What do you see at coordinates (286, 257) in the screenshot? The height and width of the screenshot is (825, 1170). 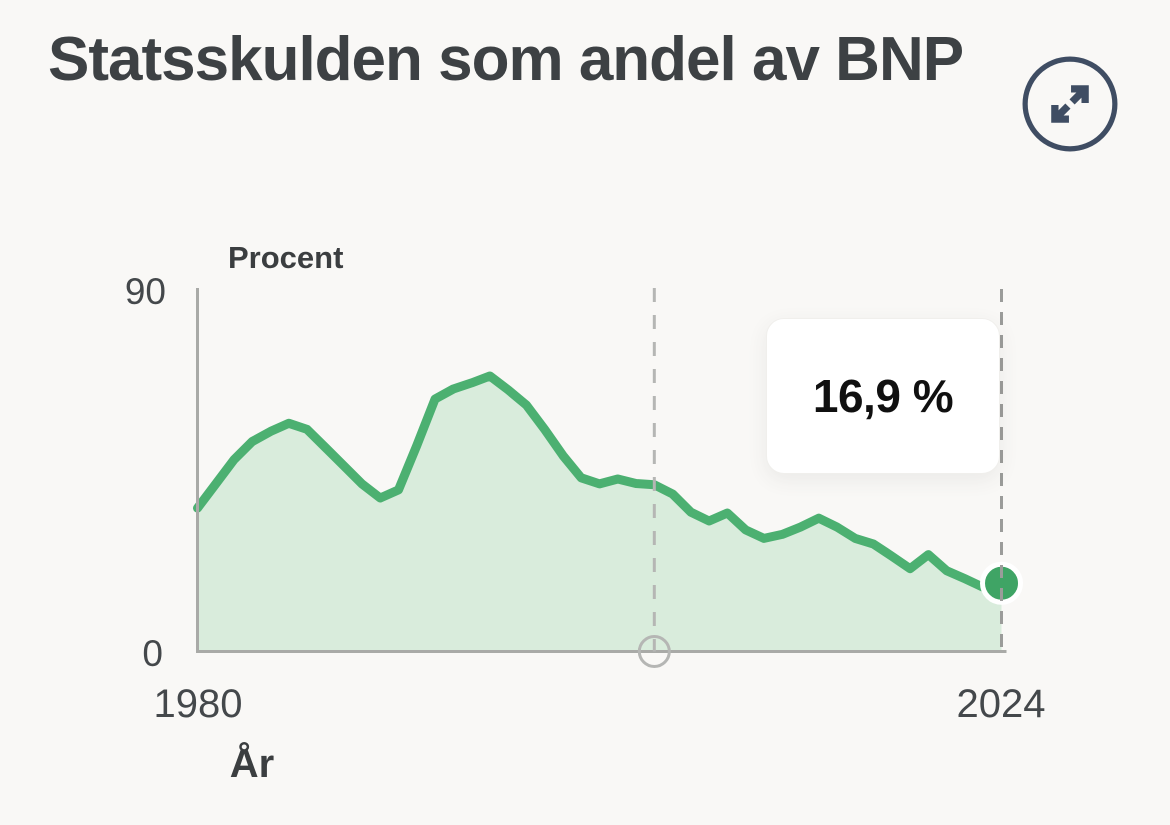 I see `y-axis-title: Procent` at bounding box center [286, 257].